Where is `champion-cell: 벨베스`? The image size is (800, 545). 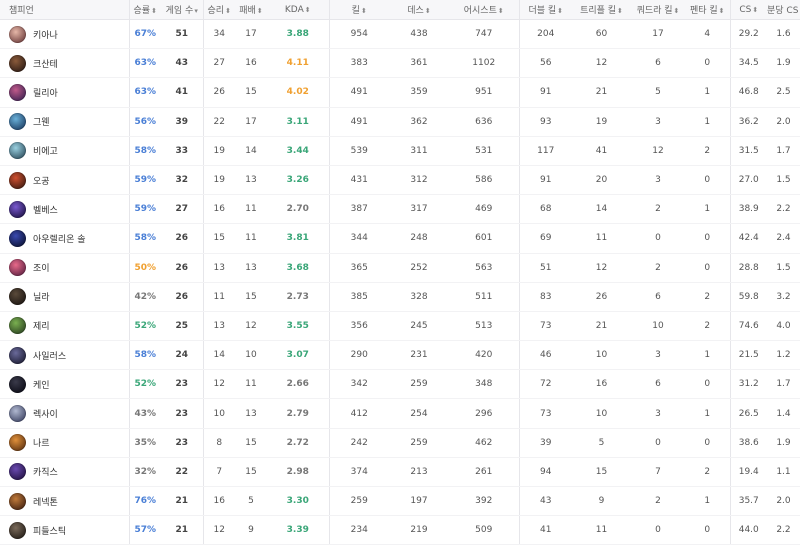
champion-cell: 벨베스 is located at coordinates (65, 209).